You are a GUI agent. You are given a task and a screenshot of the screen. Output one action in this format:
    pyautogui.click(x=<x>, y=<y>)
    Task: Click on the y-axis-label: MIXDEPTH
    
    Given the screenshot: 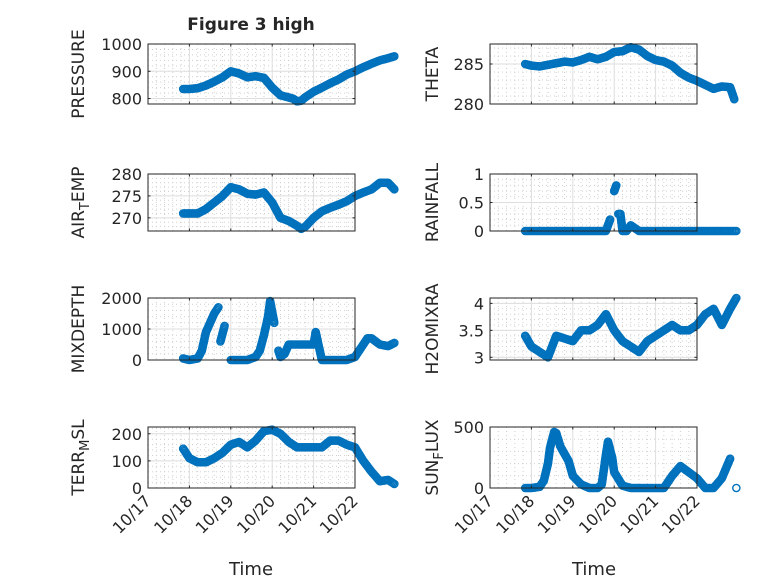 What is the action you would take?
    pyautogui.click(x=79, y=329)
    